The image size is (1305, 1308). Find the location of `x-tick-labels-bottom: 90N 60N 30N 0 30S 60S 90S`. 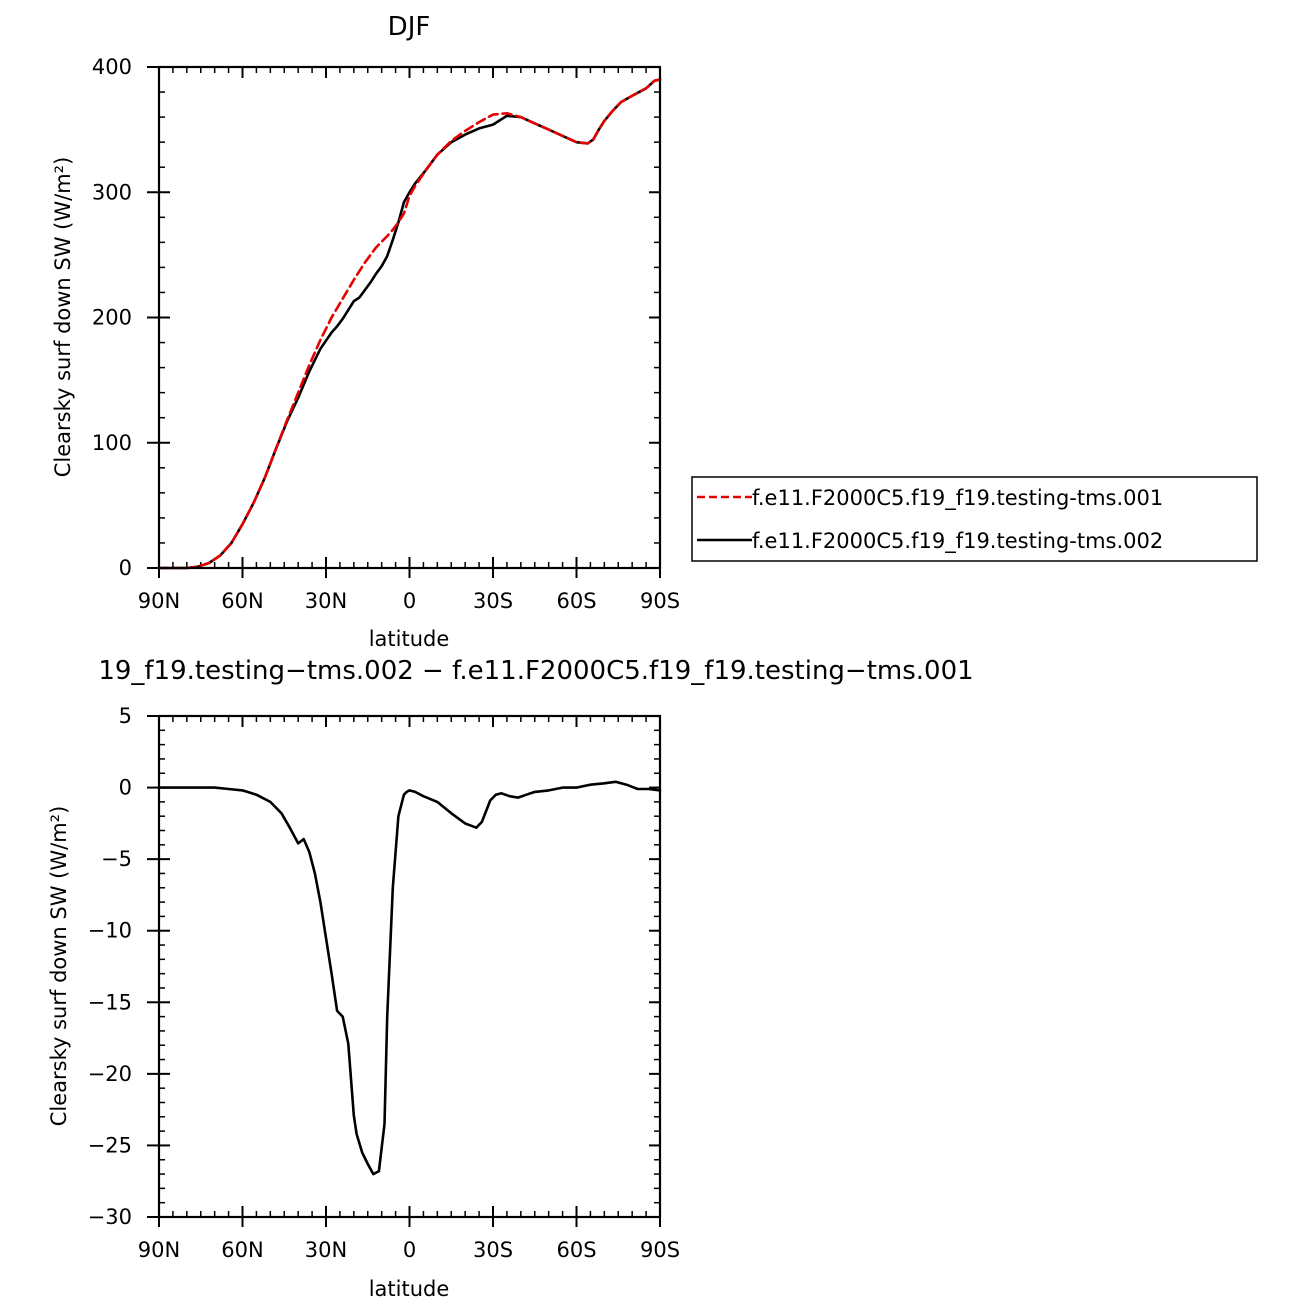

x-tick-labels-bottom: 90N 60N 30N 0 30S 60S 90S is located at coordinates (409, 1250).